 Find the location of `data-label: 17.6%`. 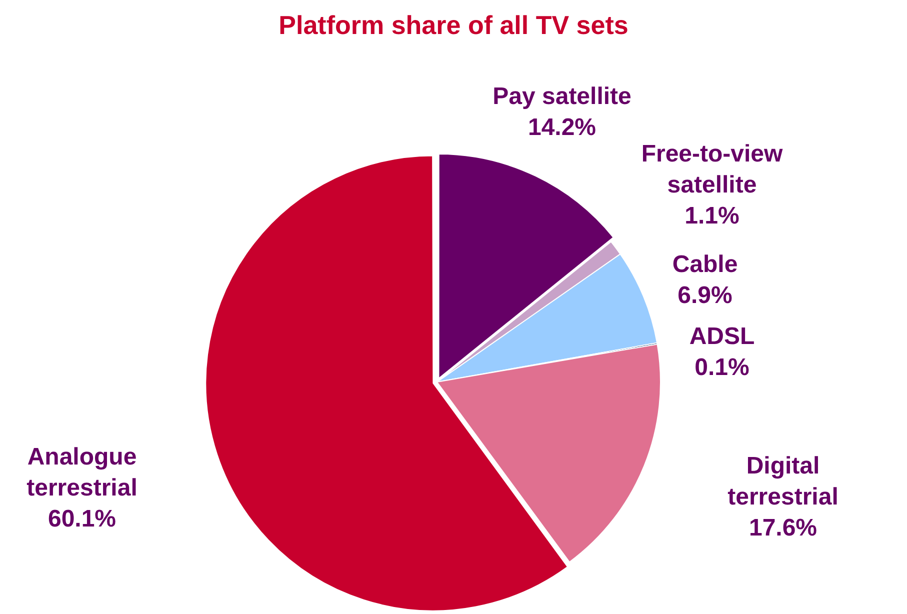

data-label: 17.6% is located at coordinates (783, 529).